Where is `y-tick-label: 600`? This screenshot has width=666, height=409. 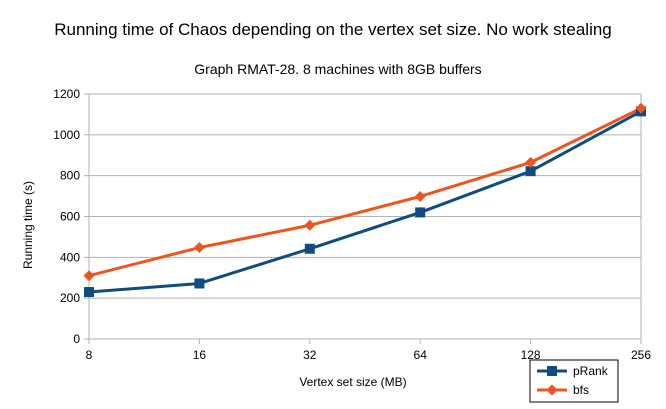
y-tick-label: 600 is located at coordinates (70, 217).